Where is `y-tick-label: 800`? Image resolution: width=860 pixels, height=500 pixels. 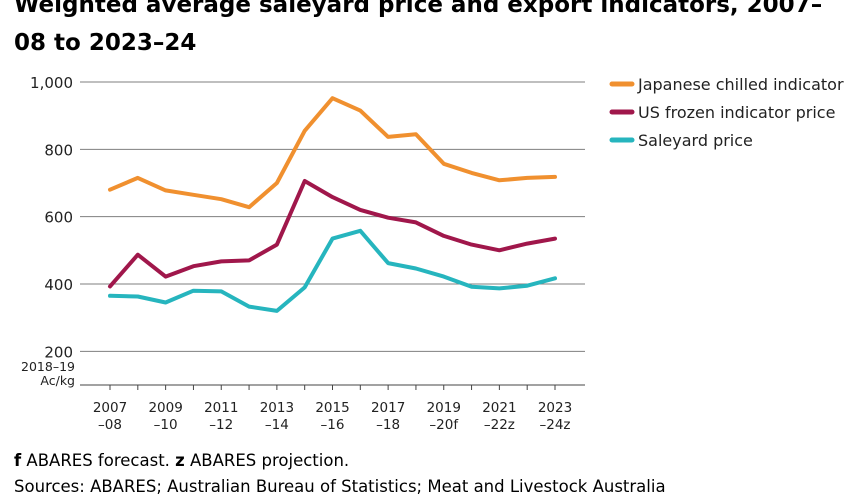
y-tick-label: 800 is located at coordinates (58, 150).